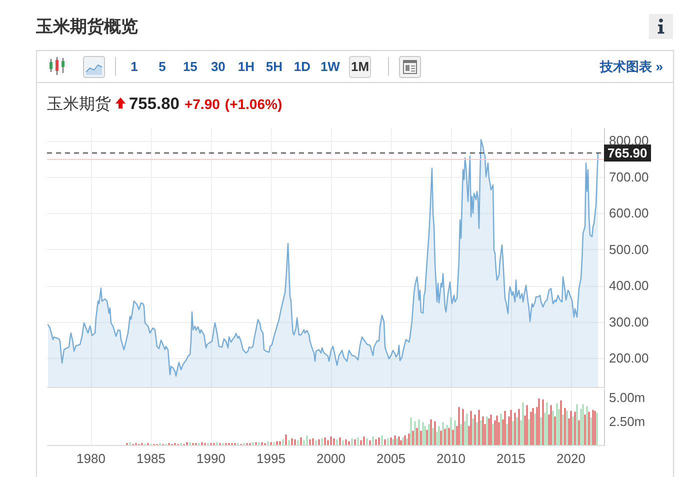 The height and width of the screenshot is (477, 692). What do you see at coordinates (627, 421) in the screenshot?
I see `y-tick-label: 2.50m` at bounding box center [627, 421].